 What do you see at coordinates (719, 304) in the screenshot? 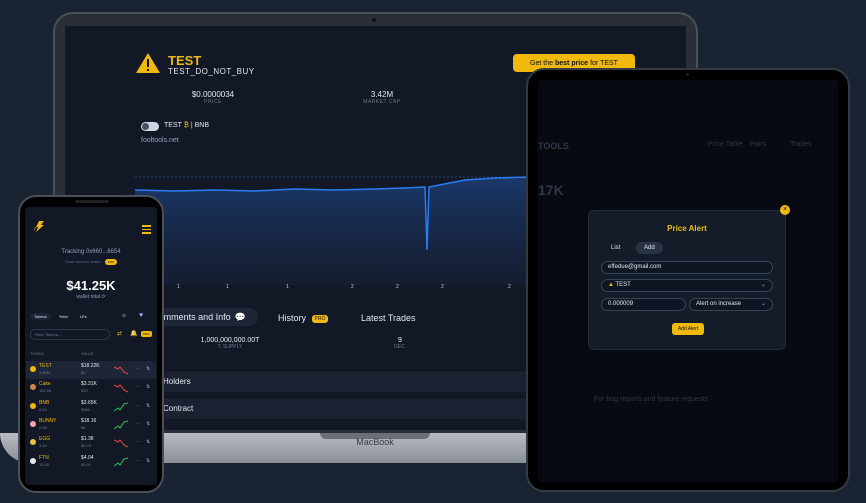
I see `condition-value: Alert on increase` at bounding box center [719, 304].